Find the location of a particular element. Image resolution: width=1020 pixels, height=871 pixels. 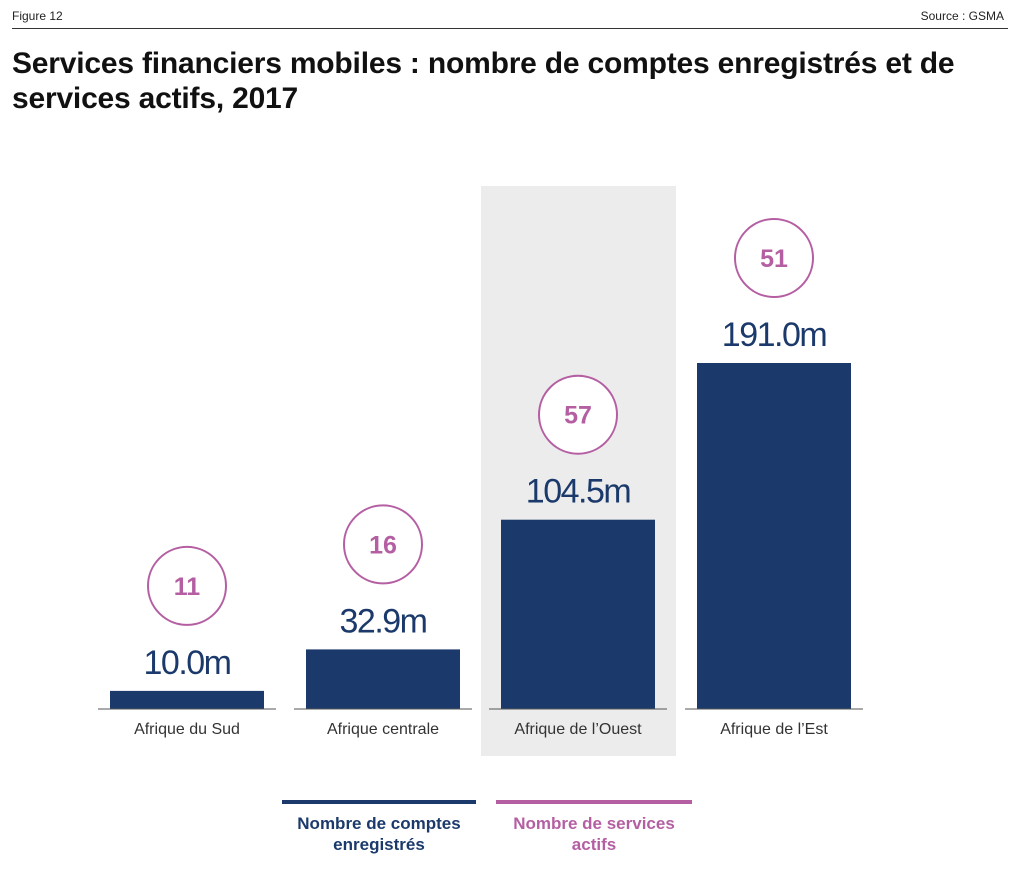

services-value-label: 11 is located at coordinates (187, 587).